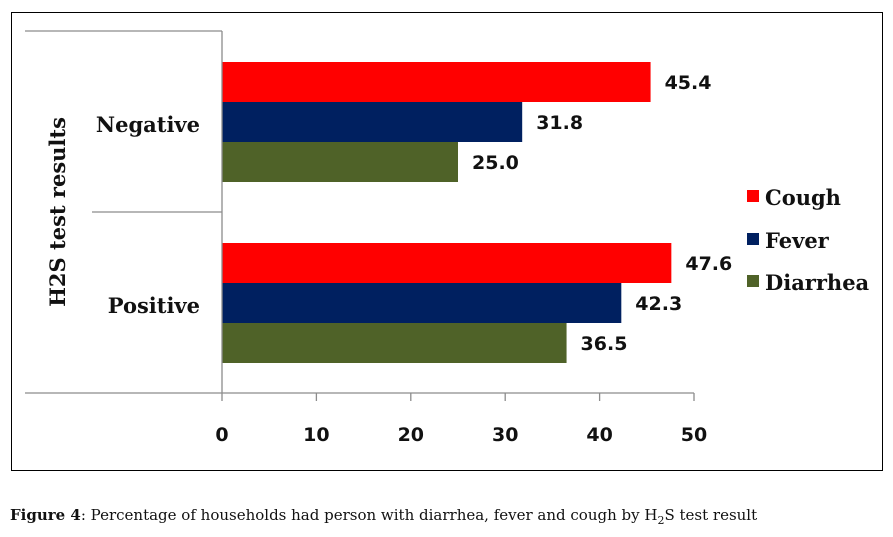 The width and height of the screenshot is (893, 537). What do you see at coordinates (599, 435) in the screenshot?
I see `x-tick-label: 40` at bounding box center [599, 435].